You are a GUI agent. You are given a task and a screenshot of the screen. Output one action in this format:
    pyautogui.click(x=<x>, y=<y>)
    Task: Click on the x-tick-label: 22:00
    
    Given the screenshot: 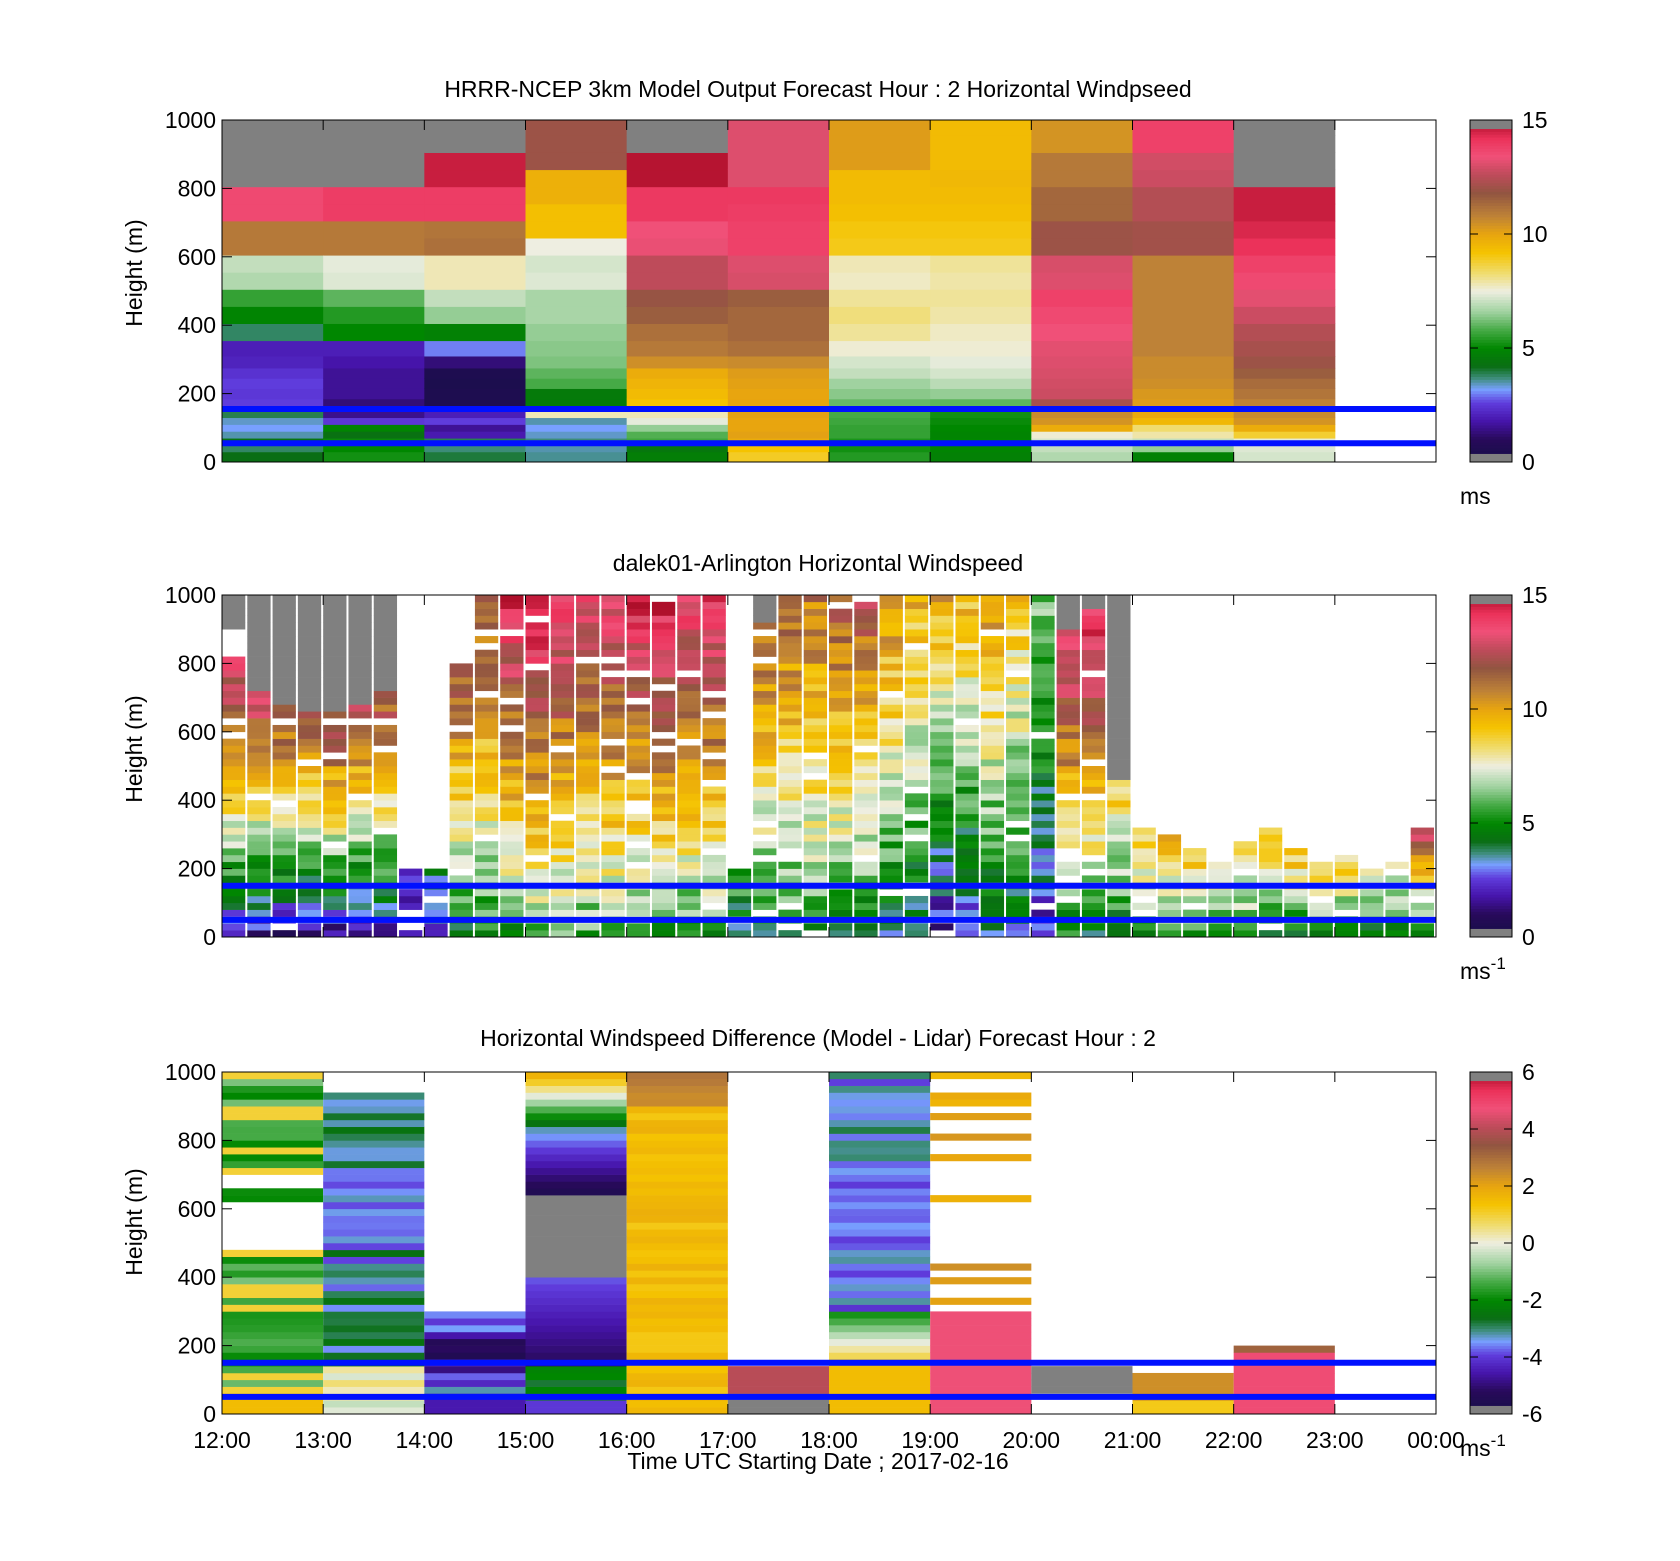 What is the action you would take?
    pyautogui.click(x=1234, y=1440)
    